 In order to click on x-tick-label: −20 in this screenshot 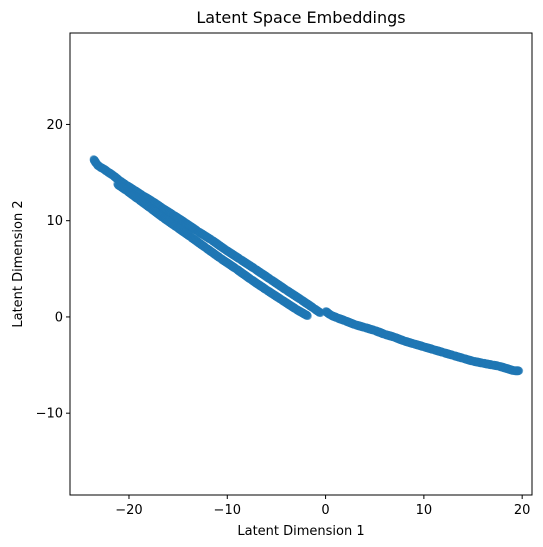, I will do `click(128, 510)`.